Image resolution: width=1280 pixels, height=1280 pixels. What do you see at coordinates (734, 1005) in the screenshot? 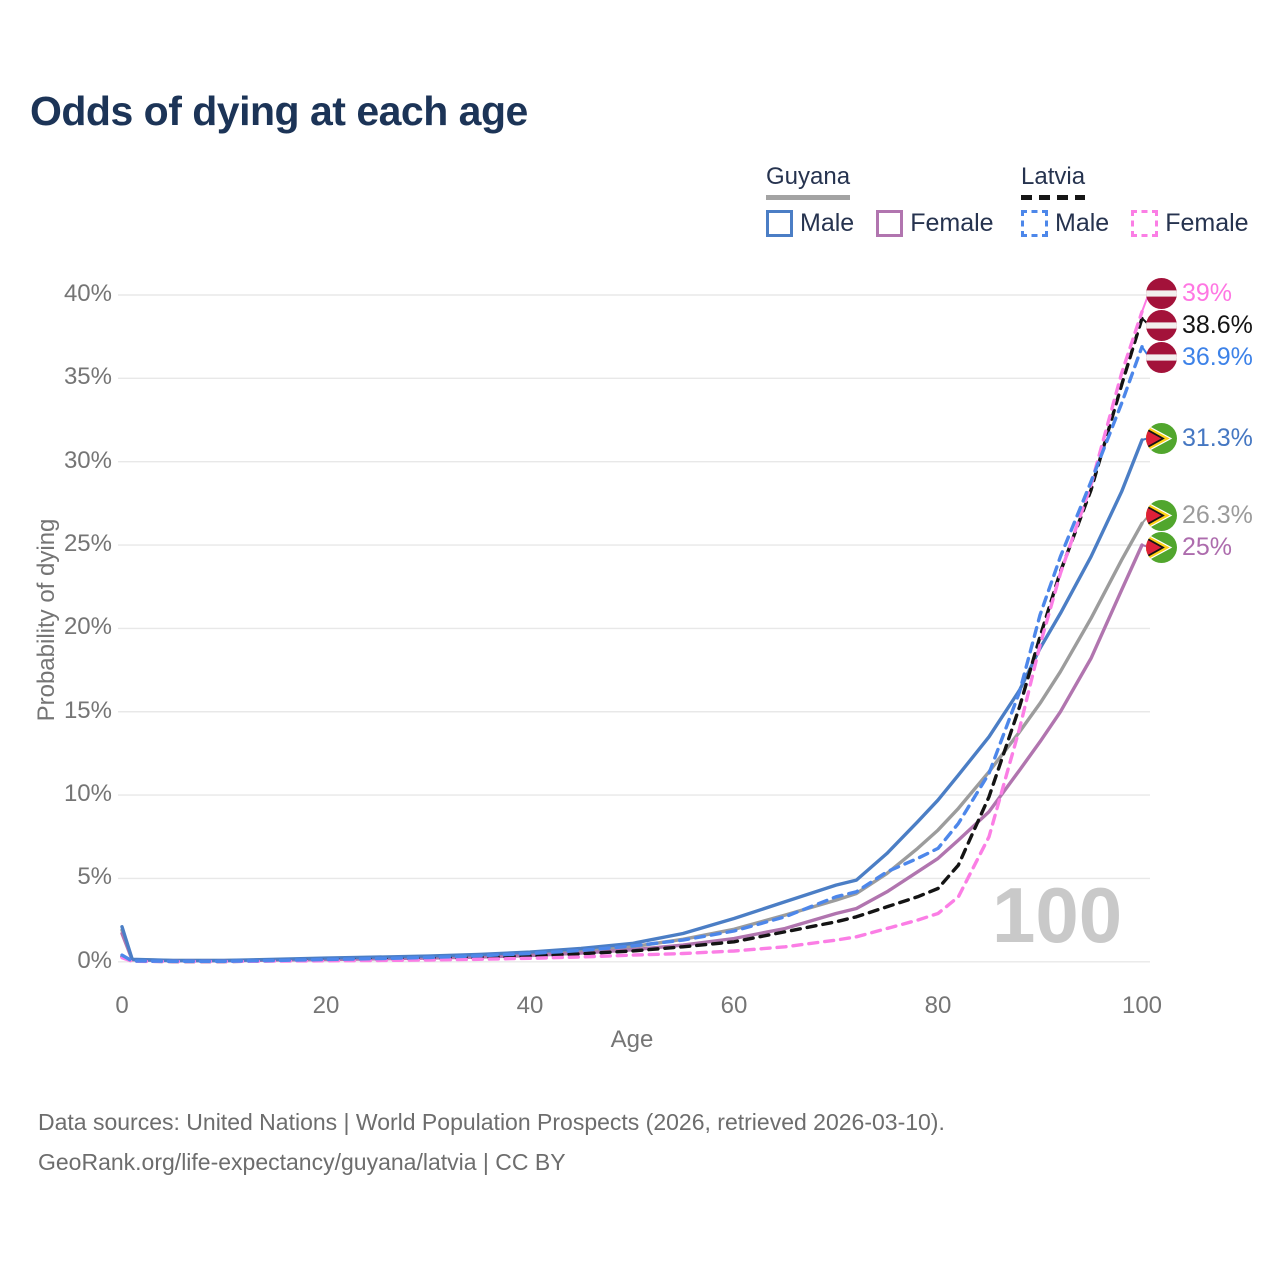
I see `x-tick-label: 60` at bounding box center [734, 1005].